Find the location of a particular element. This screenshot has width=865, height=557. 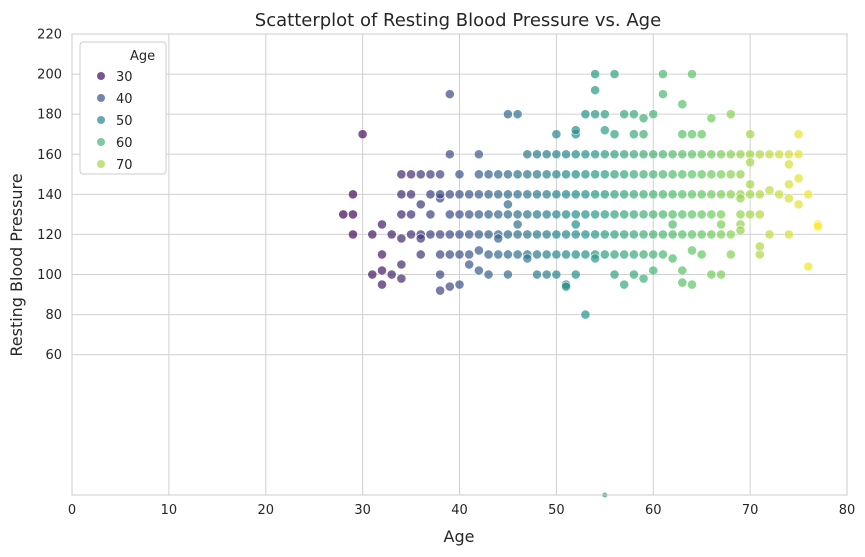

legend-marker is located at coordinates (101, 76).